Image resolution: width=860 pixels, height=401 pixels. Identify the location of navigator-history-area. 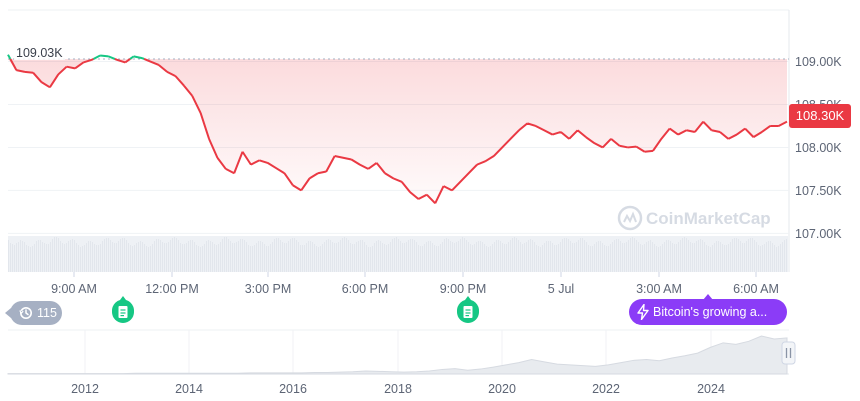
(397, 355).